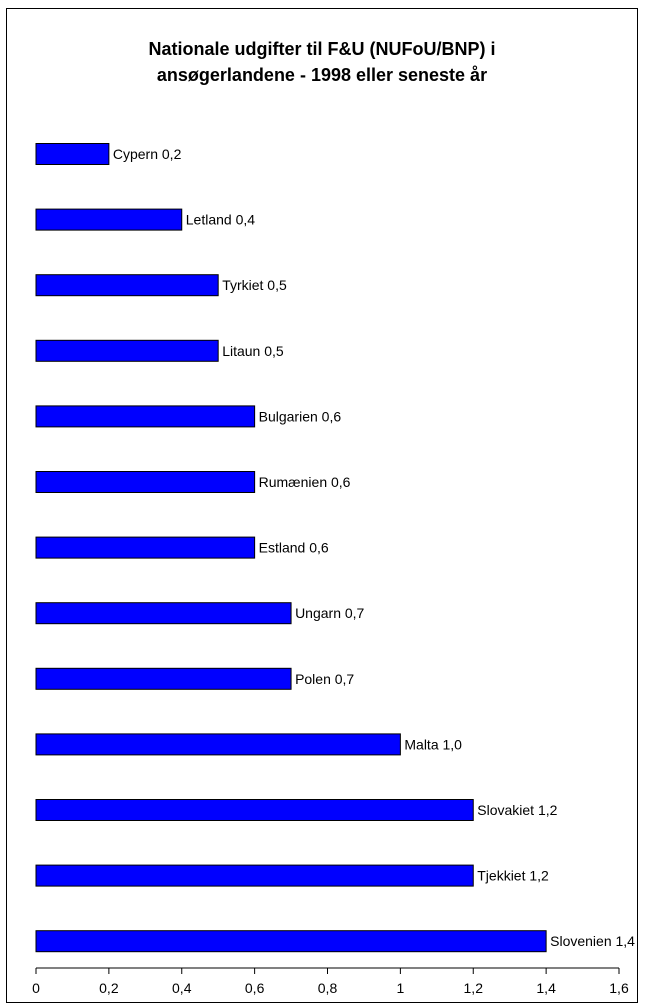  Describe the element at coordinates (147, 154) in the screenshot. I see `data-label-cypern: Cypern 0,2` at that location.